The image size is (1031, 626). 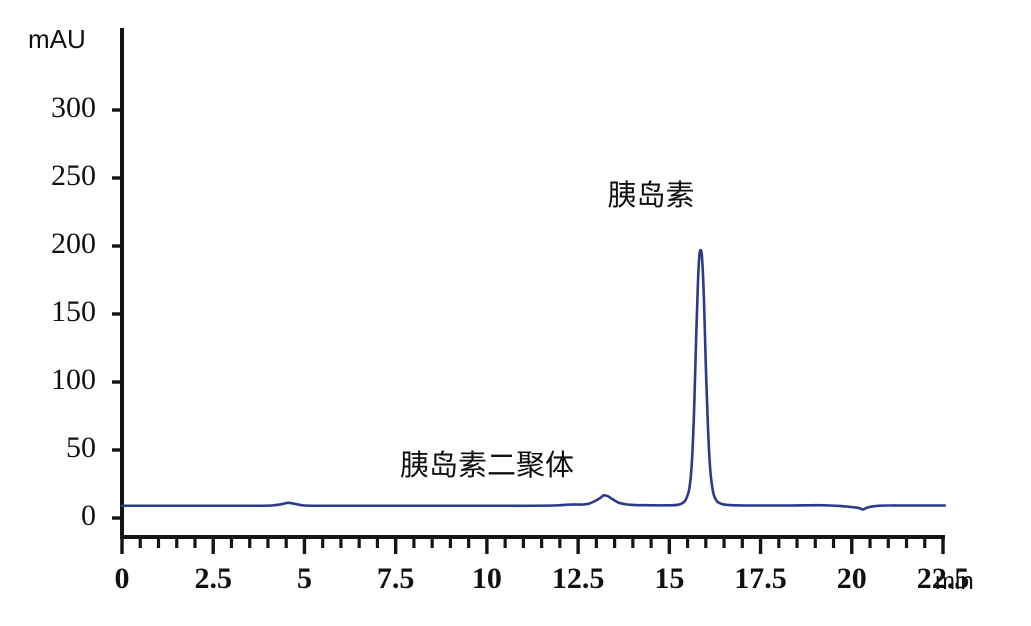 I want to click on x-tick-label-5: 5, so click(x=304, y=578).